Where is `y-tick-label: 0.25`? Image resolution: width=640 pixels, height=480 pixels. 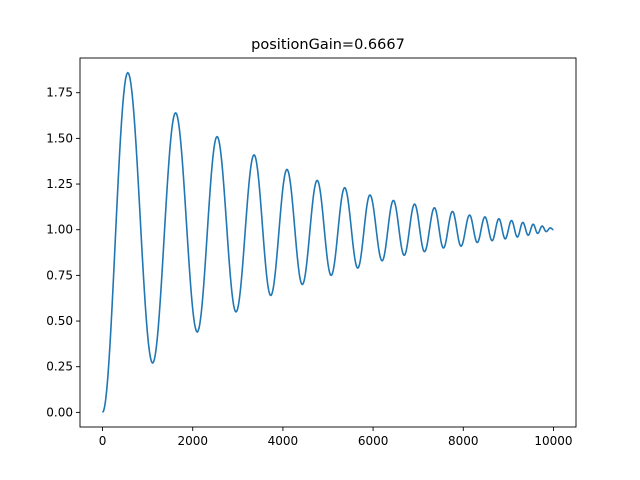
y-tick-label: 0.25 is located at coordinates (59, 367).